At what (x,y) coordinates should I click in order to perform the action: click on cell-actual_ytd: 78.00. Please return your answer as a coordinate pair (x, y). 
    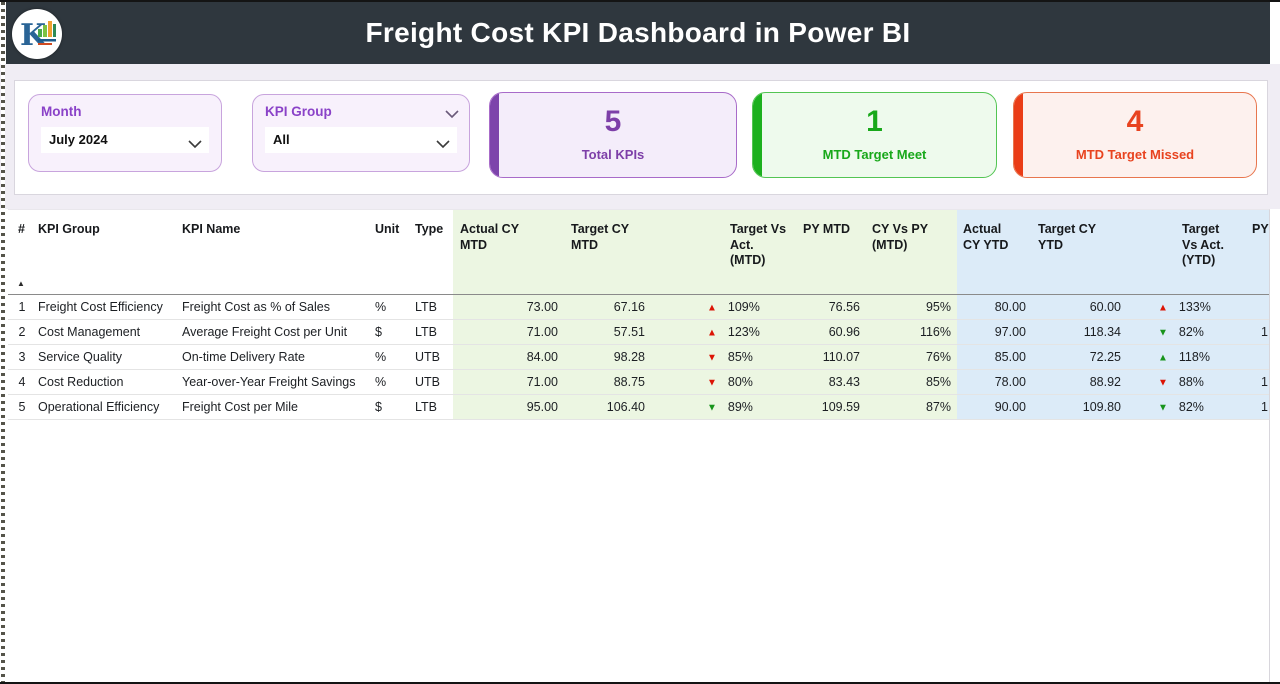
    Looking at the image, I should click on (994, 382).